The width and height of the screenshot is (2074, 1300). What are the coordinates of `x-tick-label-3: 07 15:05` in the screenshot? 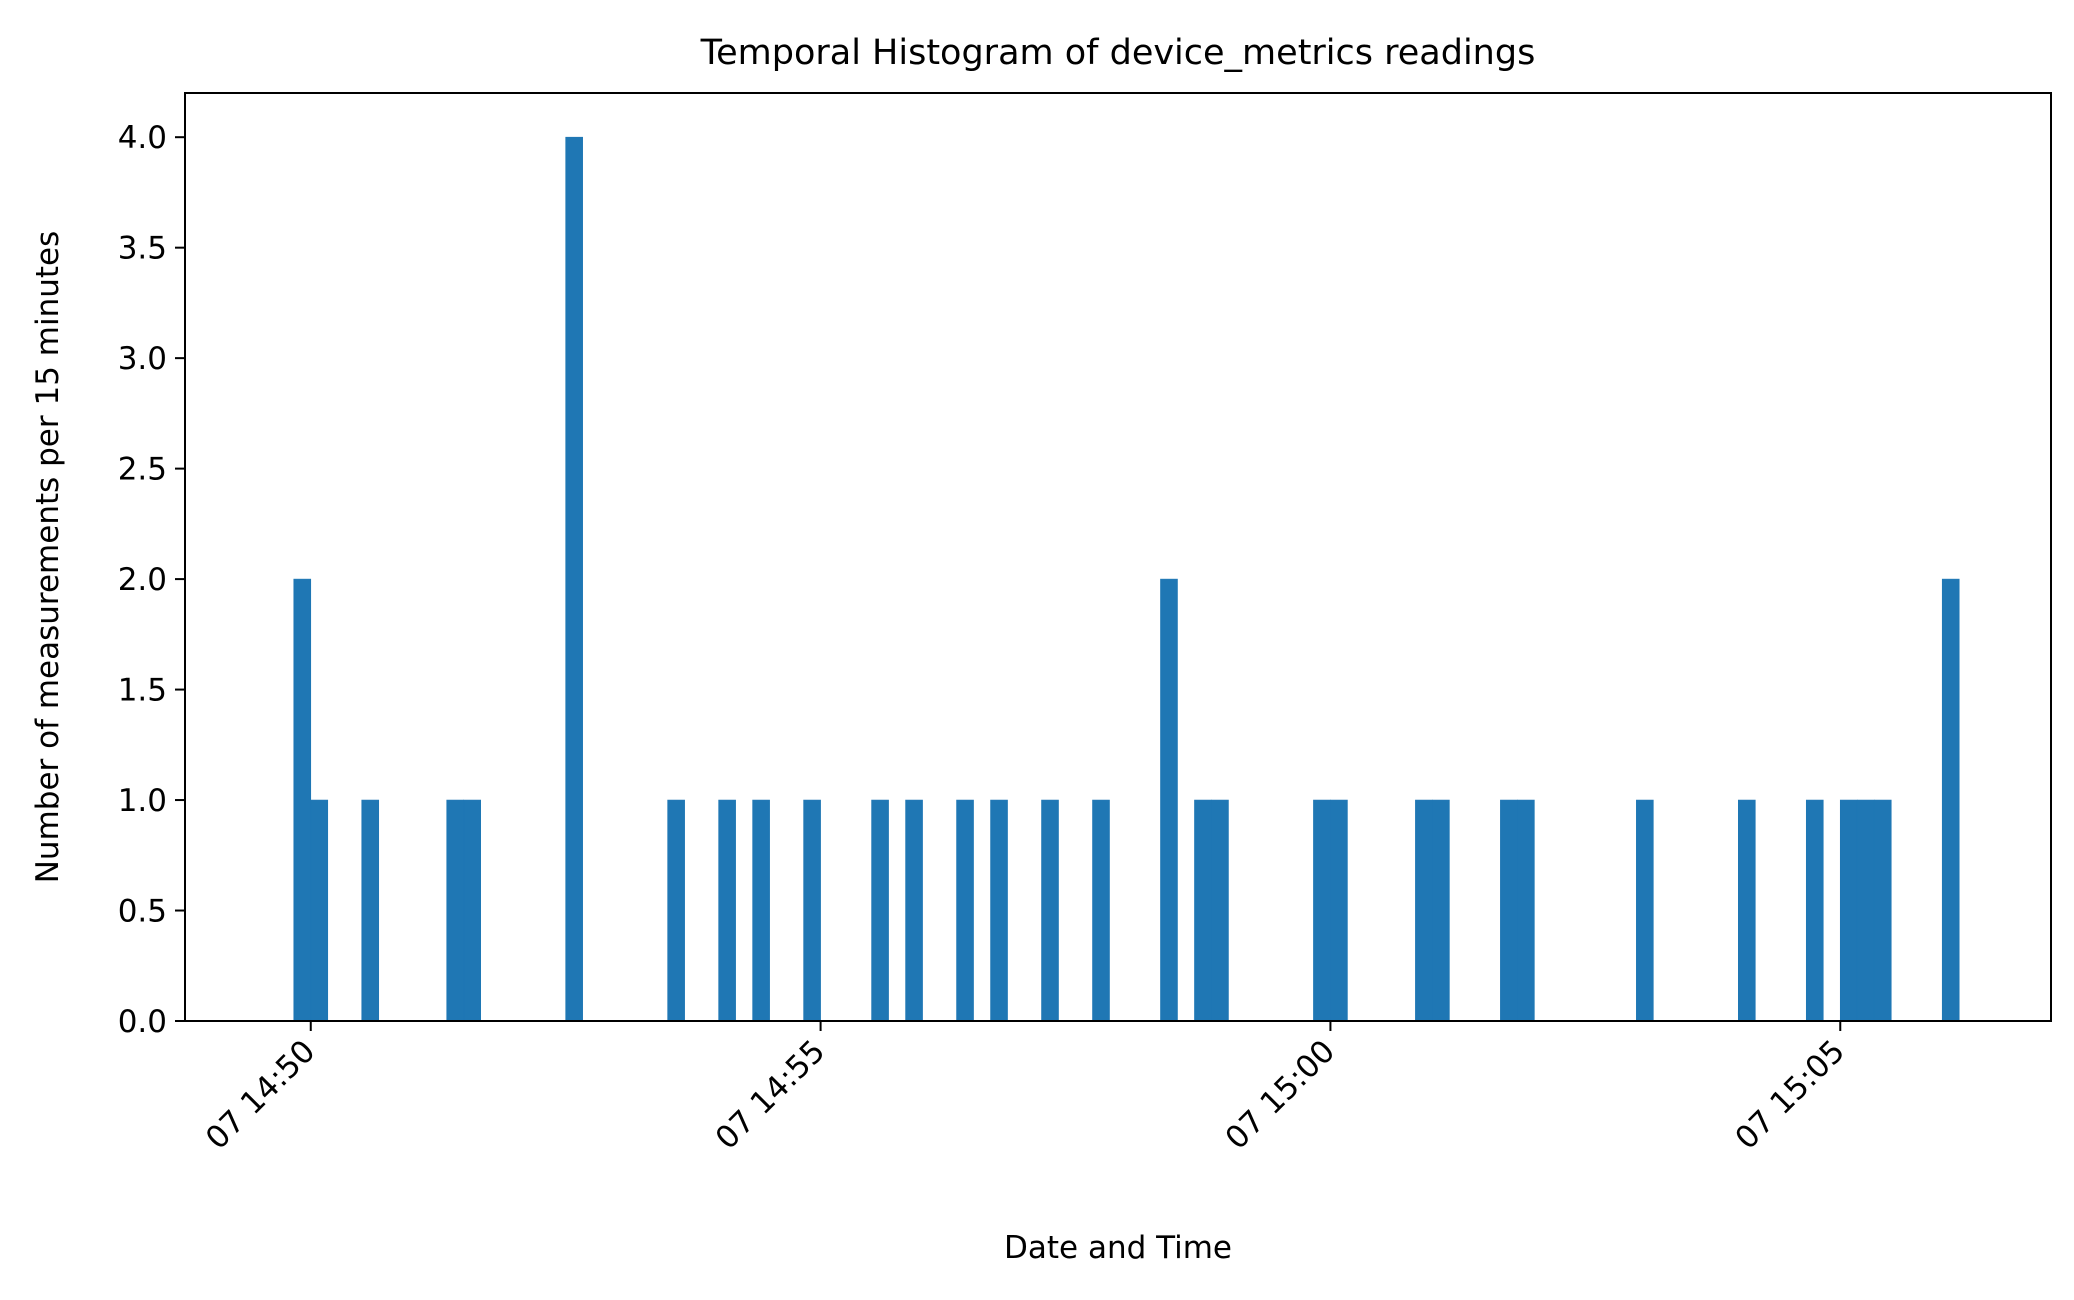 It's located at (1789, 1094).